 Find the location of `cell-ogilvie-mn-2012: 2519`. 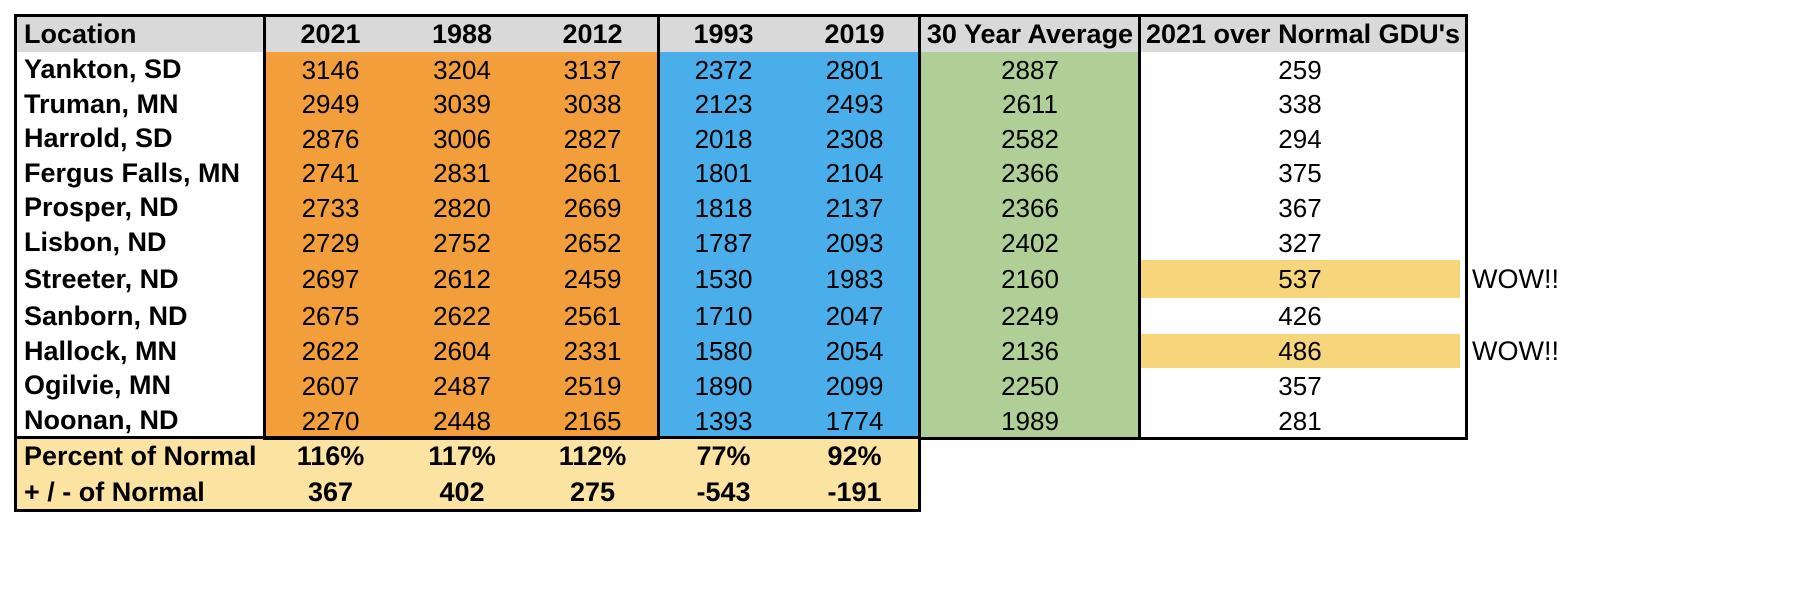

cell-ogilvie-mn-2012: 2519 is located at coordinates (592, 385).